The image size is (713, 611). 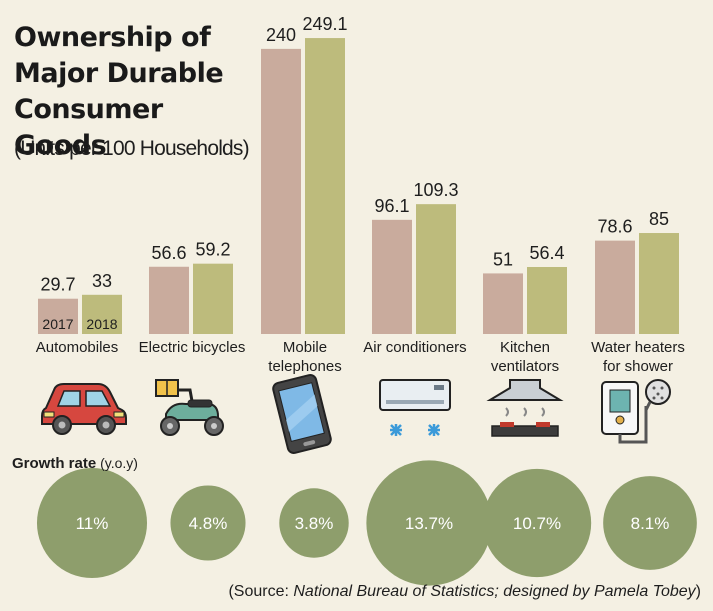 I want to click on growth-rate-unit: (y.o.y), so click(x=119, y=463).